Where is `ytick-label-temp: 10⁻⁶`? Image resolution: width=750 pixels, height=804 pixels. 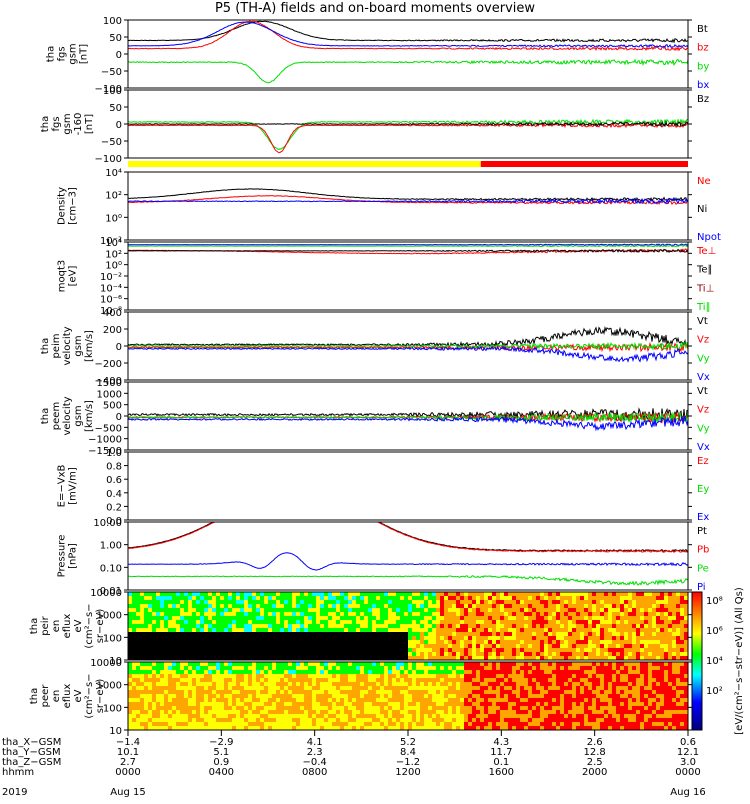
ytick-label-temp: 10⁻⁶ is located at coordinates (111, 300).